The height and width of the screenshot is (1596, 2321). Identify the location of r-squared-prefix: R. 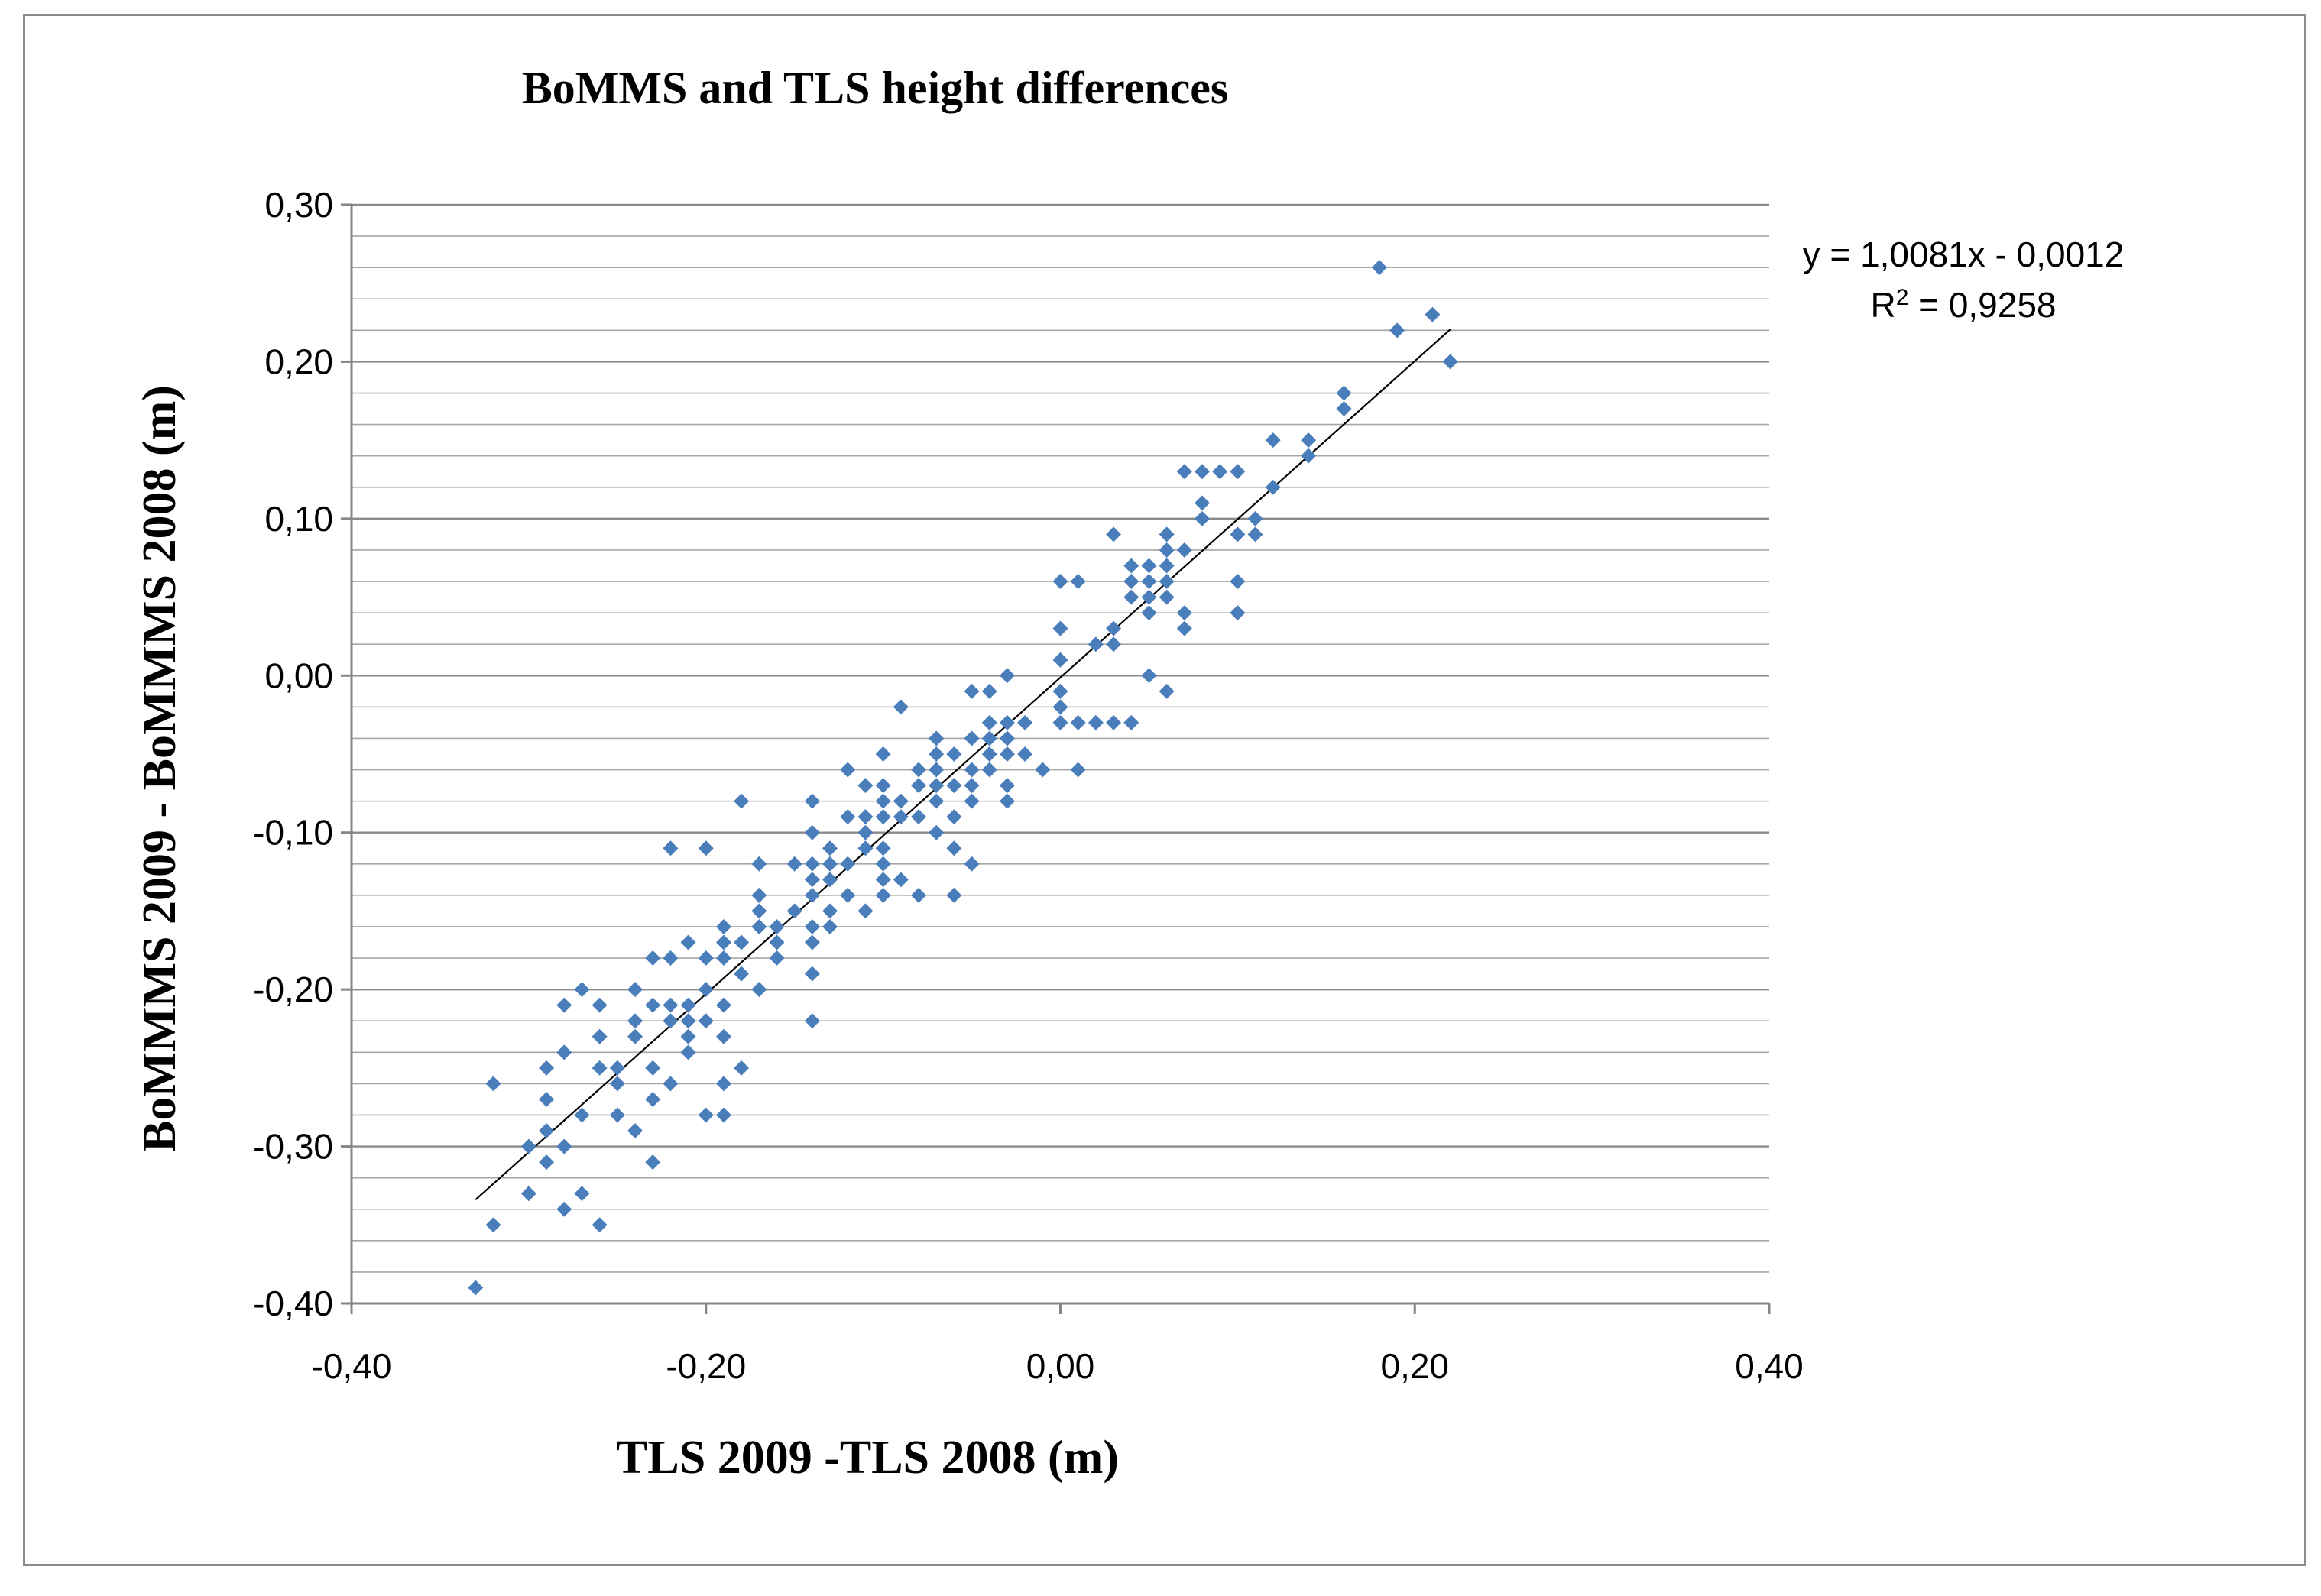
(1882, 305).